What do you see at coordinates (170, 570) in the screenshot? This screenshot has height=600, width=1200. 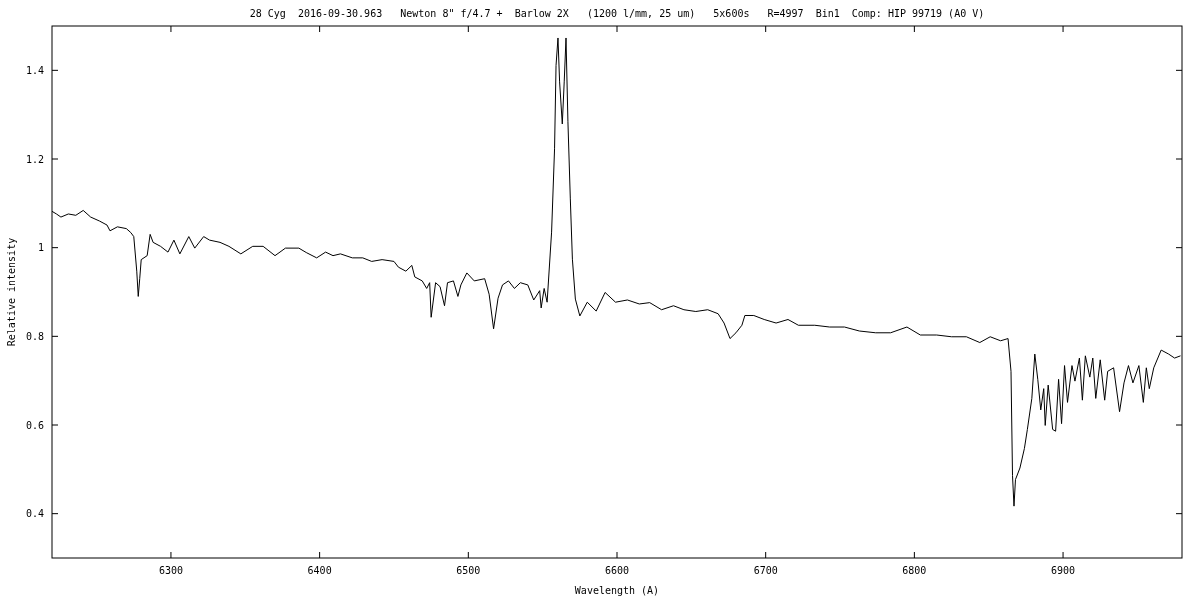 I see `x-tick-label: 6300` at bounding box center [170, 570].